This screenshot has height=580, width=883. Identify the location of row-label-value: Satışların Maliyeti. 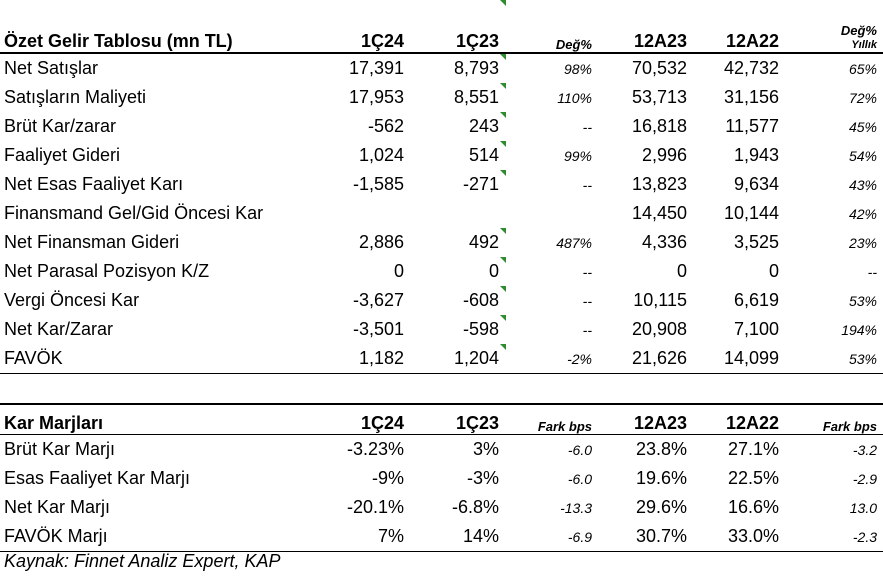
(75, 97).